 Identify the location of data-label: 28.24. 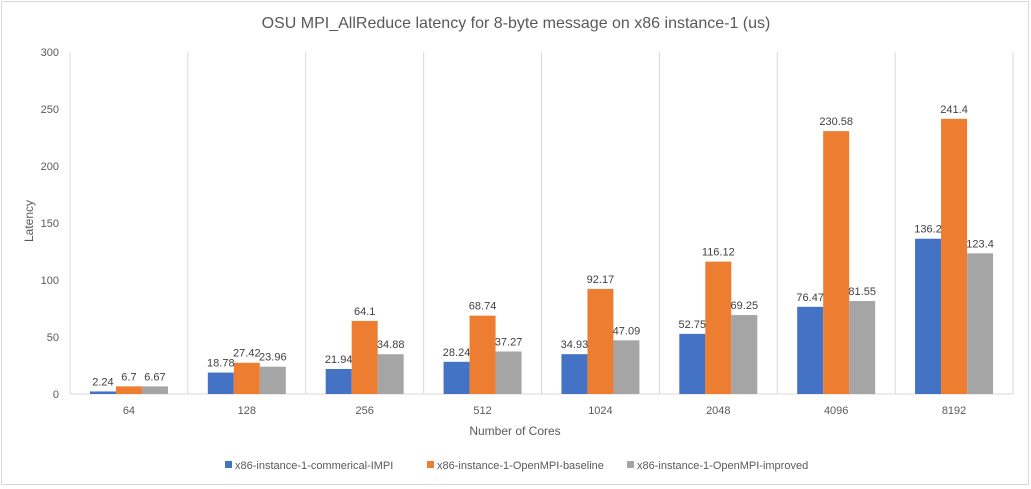
(457, 353).